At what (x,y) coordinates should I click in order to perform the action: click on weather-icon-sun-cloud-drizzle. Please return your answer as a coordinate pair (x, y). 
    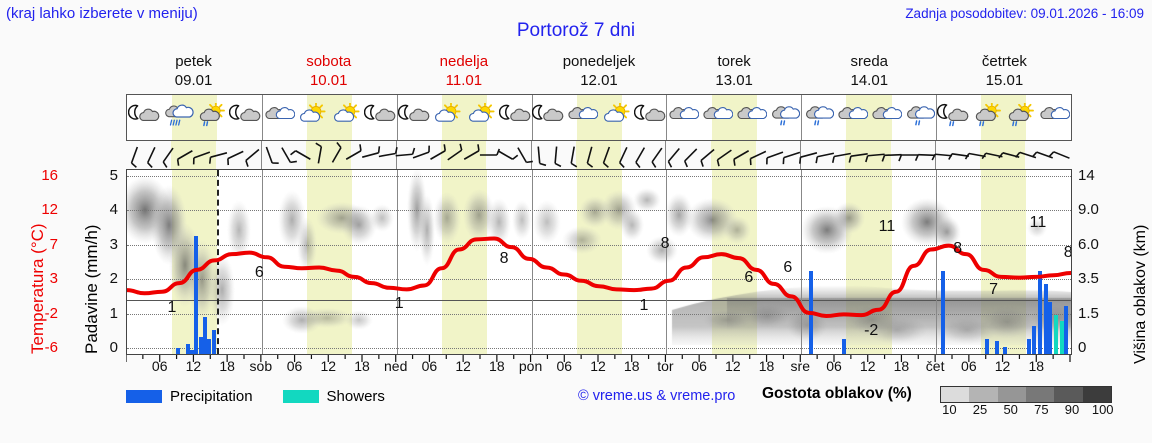
    Looking at the image, I should click on (1021, 117).